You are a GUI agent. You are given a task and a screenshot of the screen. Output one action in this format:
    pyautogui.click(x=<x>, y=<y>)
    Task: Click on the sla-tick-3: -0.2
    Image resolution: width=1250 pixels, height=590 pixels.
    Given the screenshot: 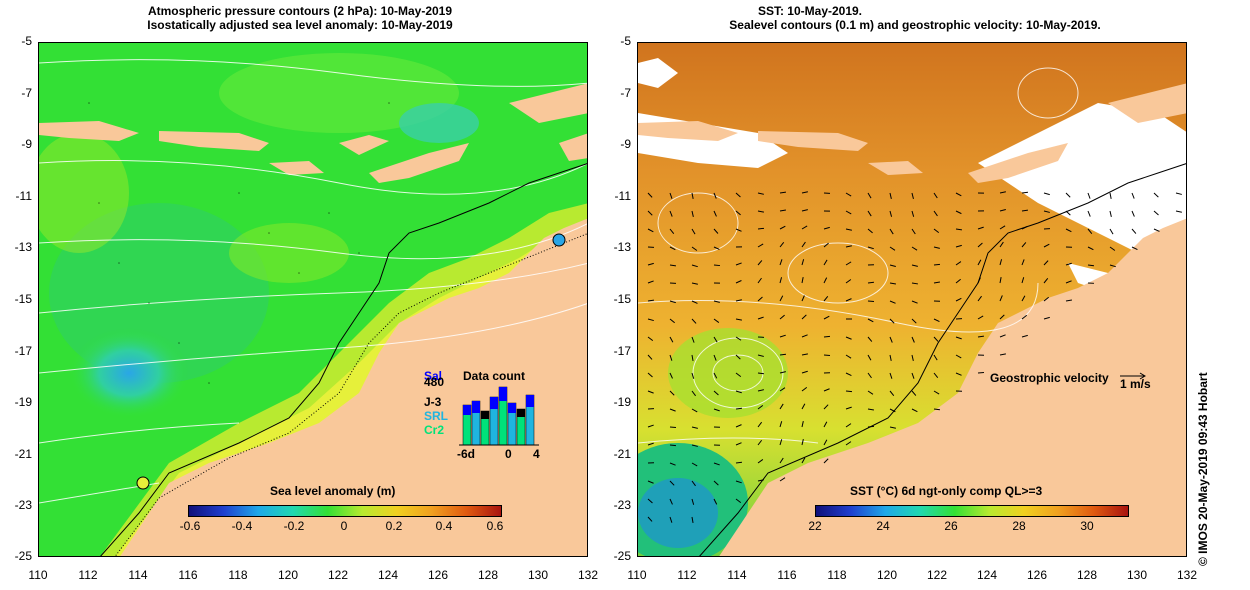 What is the action you would take?
    pyautogui.click(x=294, y=526)
    